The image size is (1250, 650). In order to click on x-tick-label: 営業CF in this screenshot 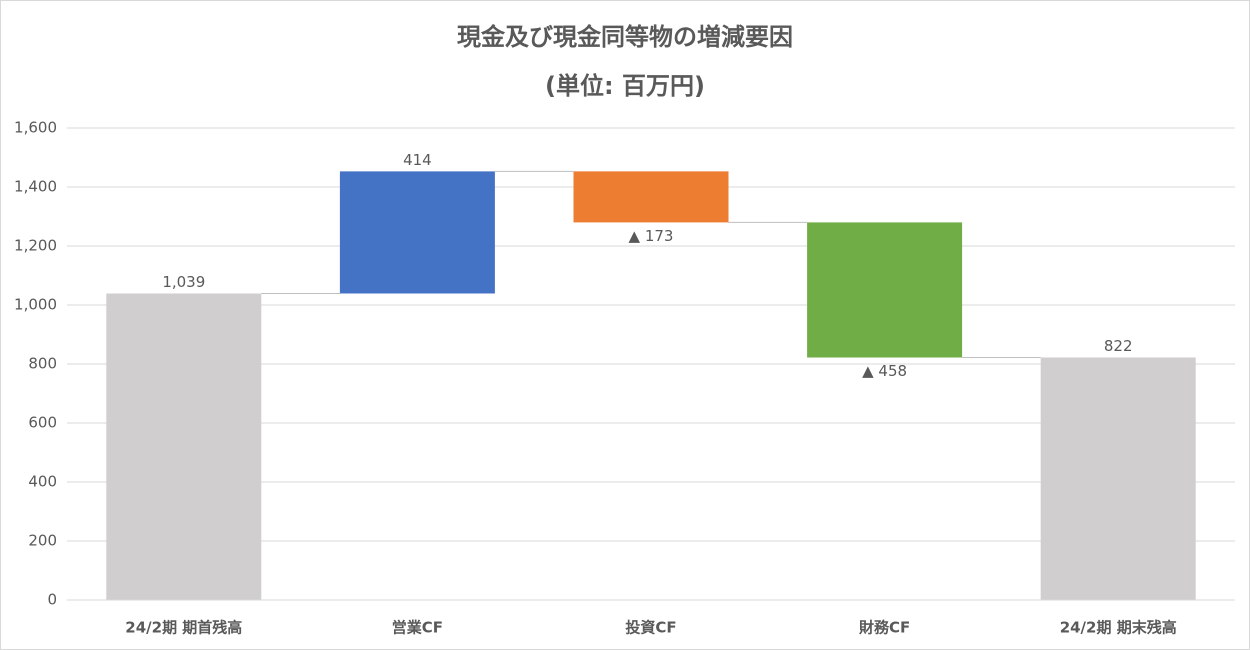, I will do `click(417, 628)`.